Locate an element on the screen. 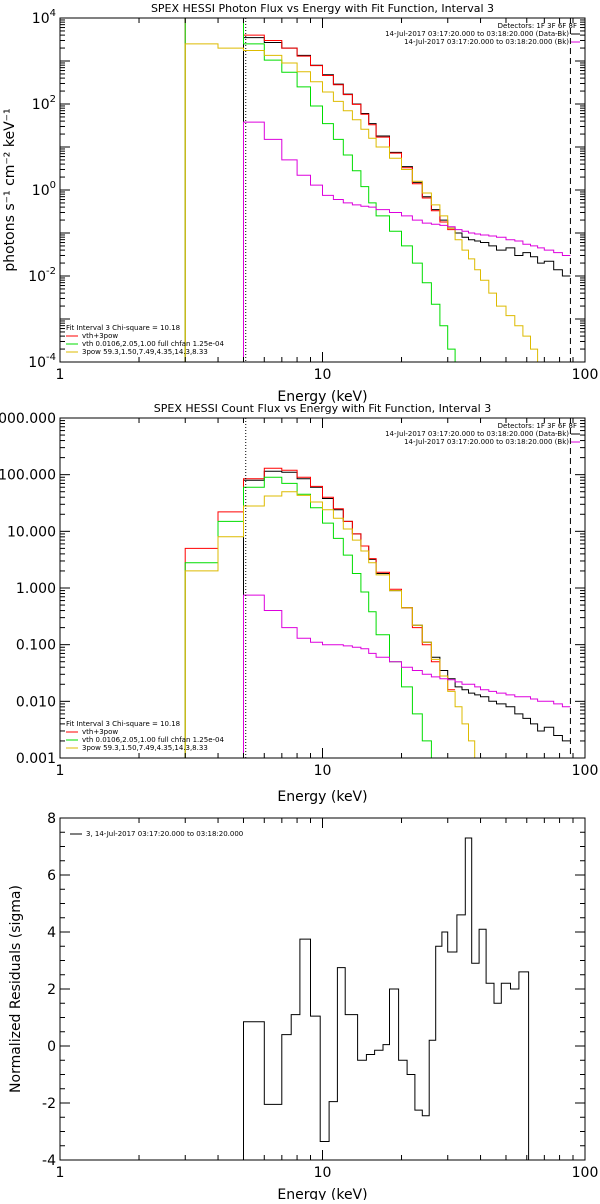  y-axis-label: photons s⁻¹ cm⁻² keV⁻¹ is located at coordinates (10, 189).